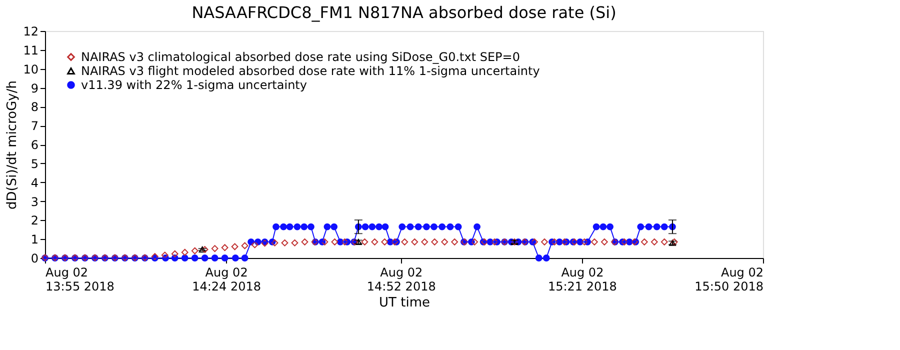 This screenshot has width=900, height=350. Describe the element at coordinates (30, 31) in the screenshot. I see `y-tick-label: 12` at that location.